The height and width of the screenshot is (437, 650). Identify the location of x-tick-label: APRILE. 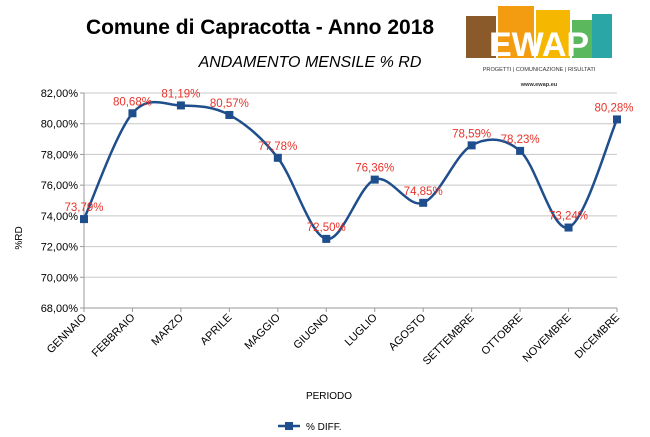
(216, 330).